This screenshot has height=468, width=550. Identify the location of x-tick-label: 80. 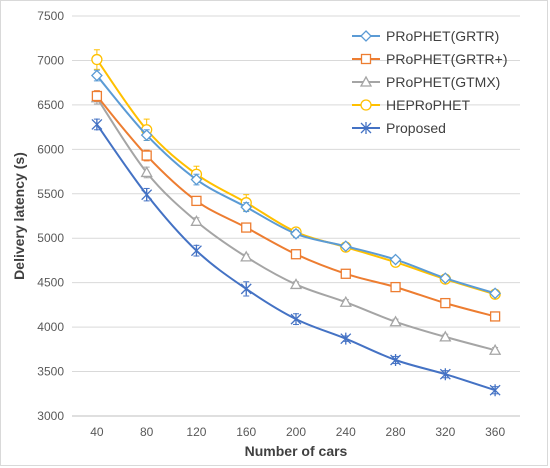
(147, 432).